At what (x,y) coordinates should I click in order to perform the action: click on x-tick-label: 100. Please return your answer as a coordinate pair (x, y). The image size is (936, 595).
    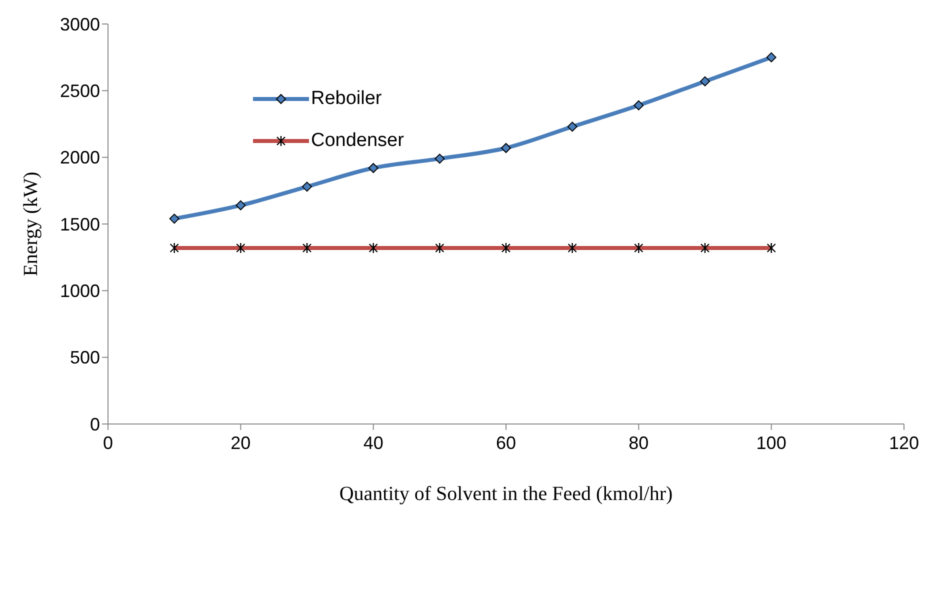
    Looking at the image, I should click on (771, 442).